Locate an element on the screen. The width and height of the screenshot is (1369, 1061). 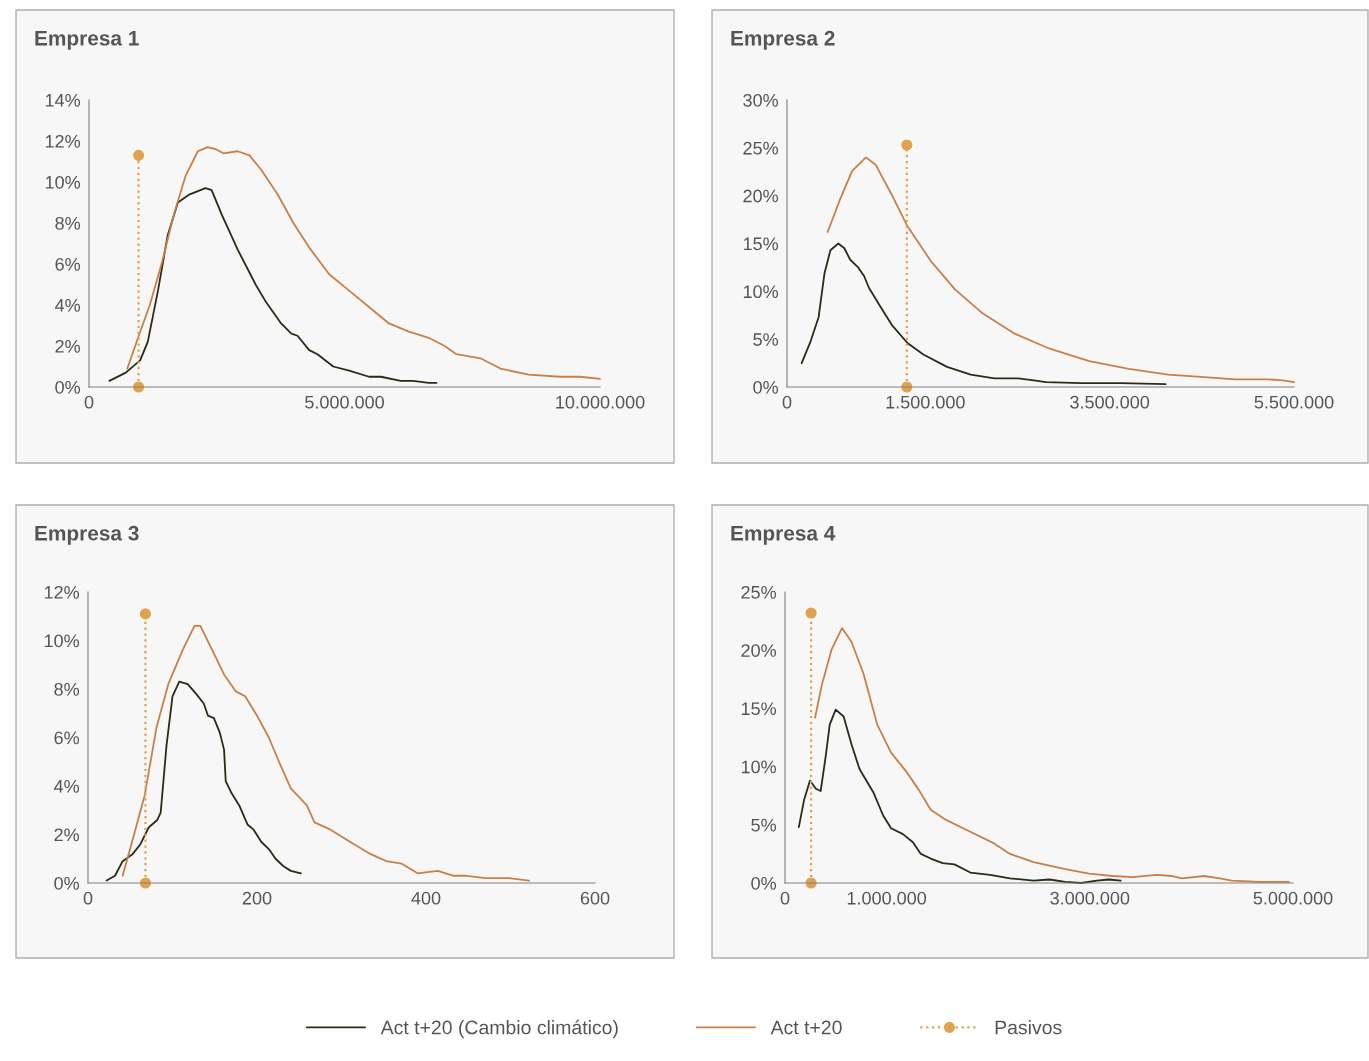
chart-title: Empresa 4 is located at coordinates (783, 535).